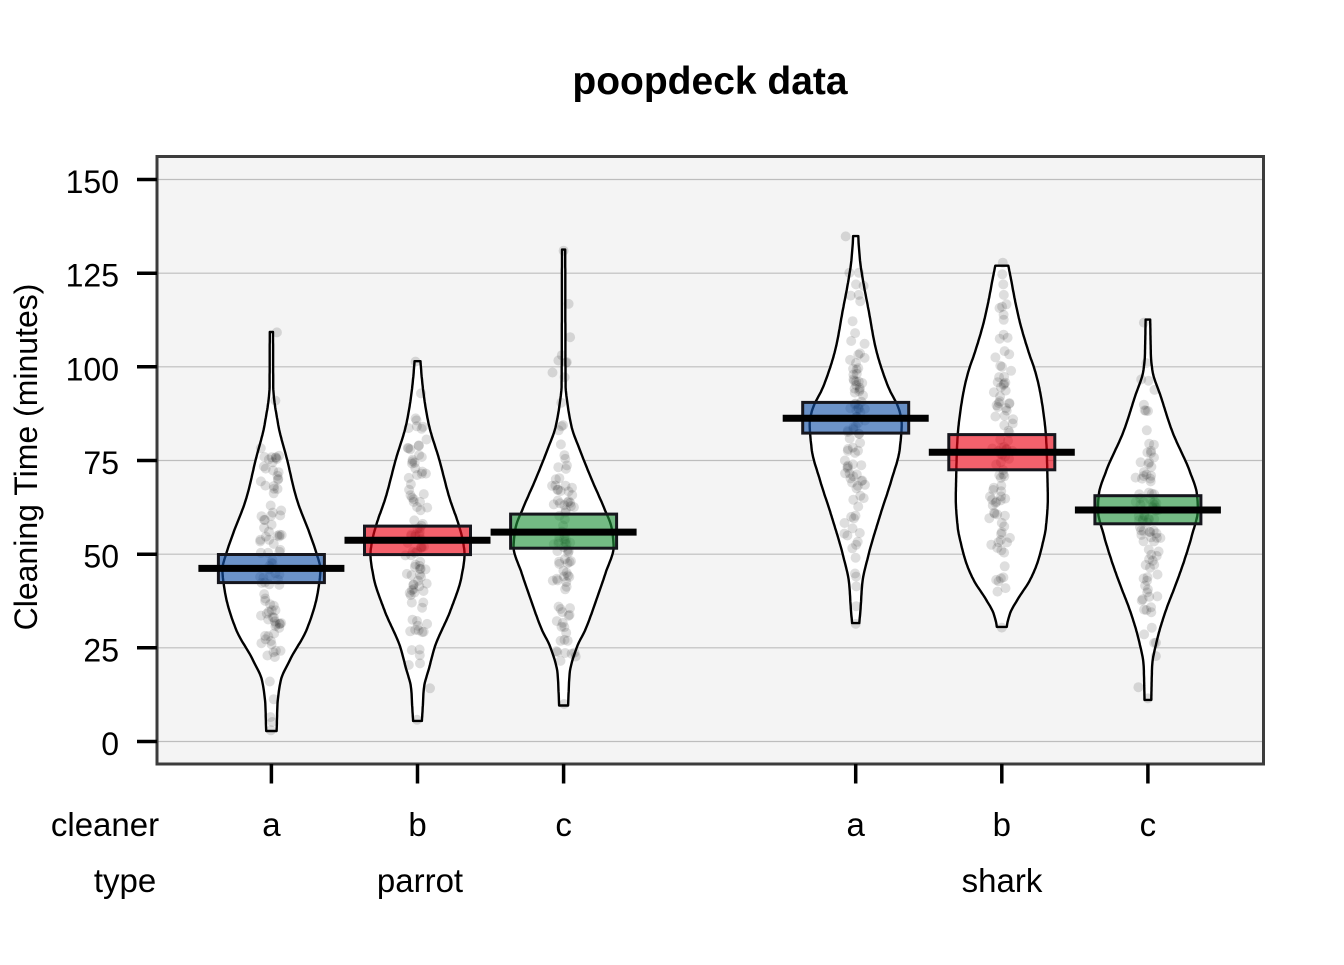 This screenshot has width=1344, height=965. What do you see at coordinates (420, 880) in the screenshot?
I see `svg-text: parrot` at bounding box center [420, 880].